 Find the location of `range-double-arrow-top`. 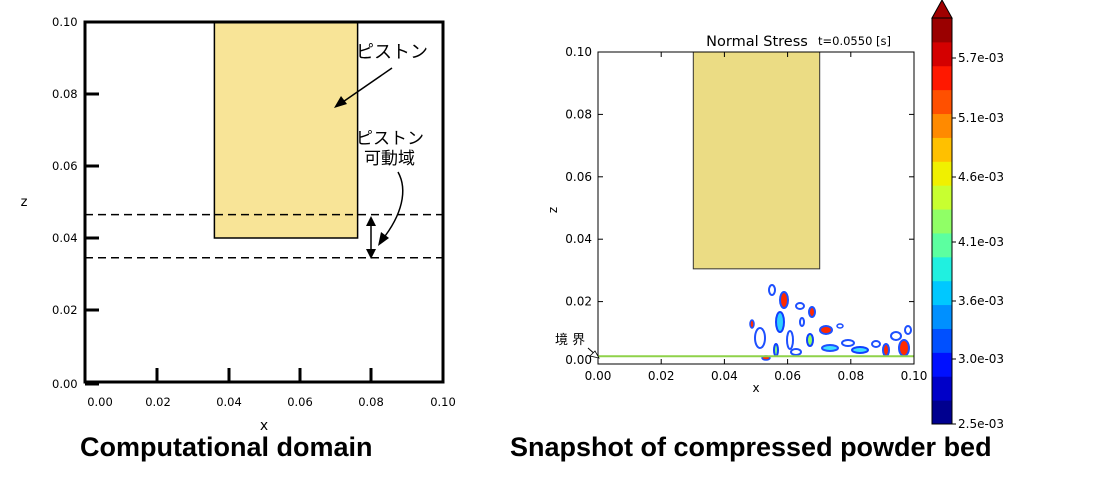

range-double-arrow-top is located at coordinates (371, 221).